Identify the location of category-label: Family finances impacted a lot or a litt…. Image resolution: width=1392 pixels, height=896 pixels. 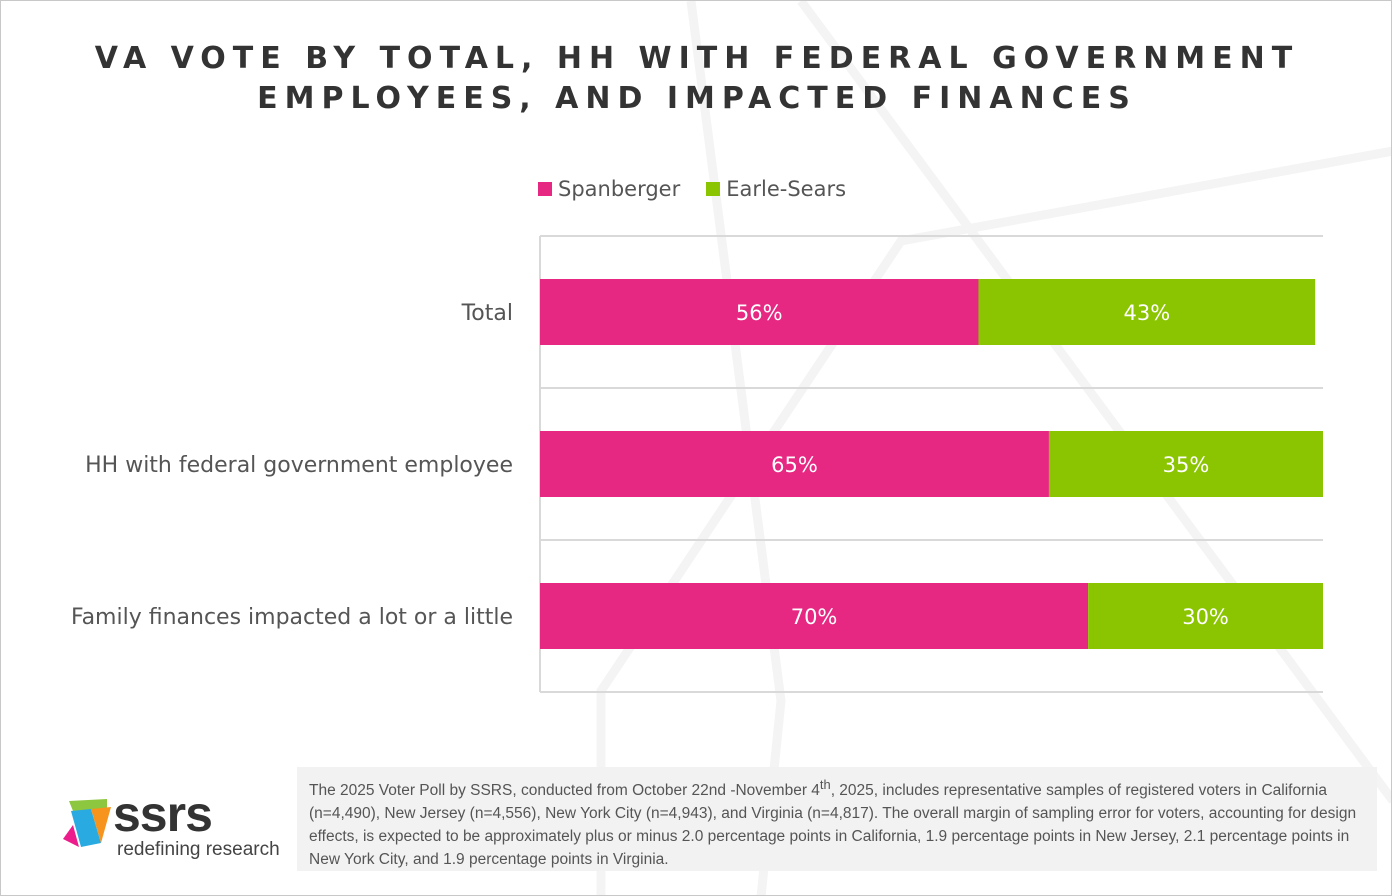
(292, 617).